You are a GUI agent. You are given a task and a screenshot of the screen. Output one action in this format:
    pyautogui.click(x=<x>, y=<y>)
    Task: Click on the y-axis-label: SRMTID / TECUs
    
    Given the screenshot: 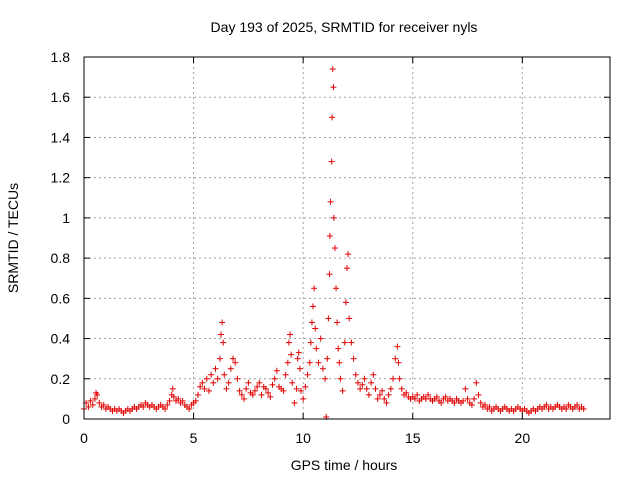 What is the action you would take?
    pyautogui.click(x=13, y=238)
    